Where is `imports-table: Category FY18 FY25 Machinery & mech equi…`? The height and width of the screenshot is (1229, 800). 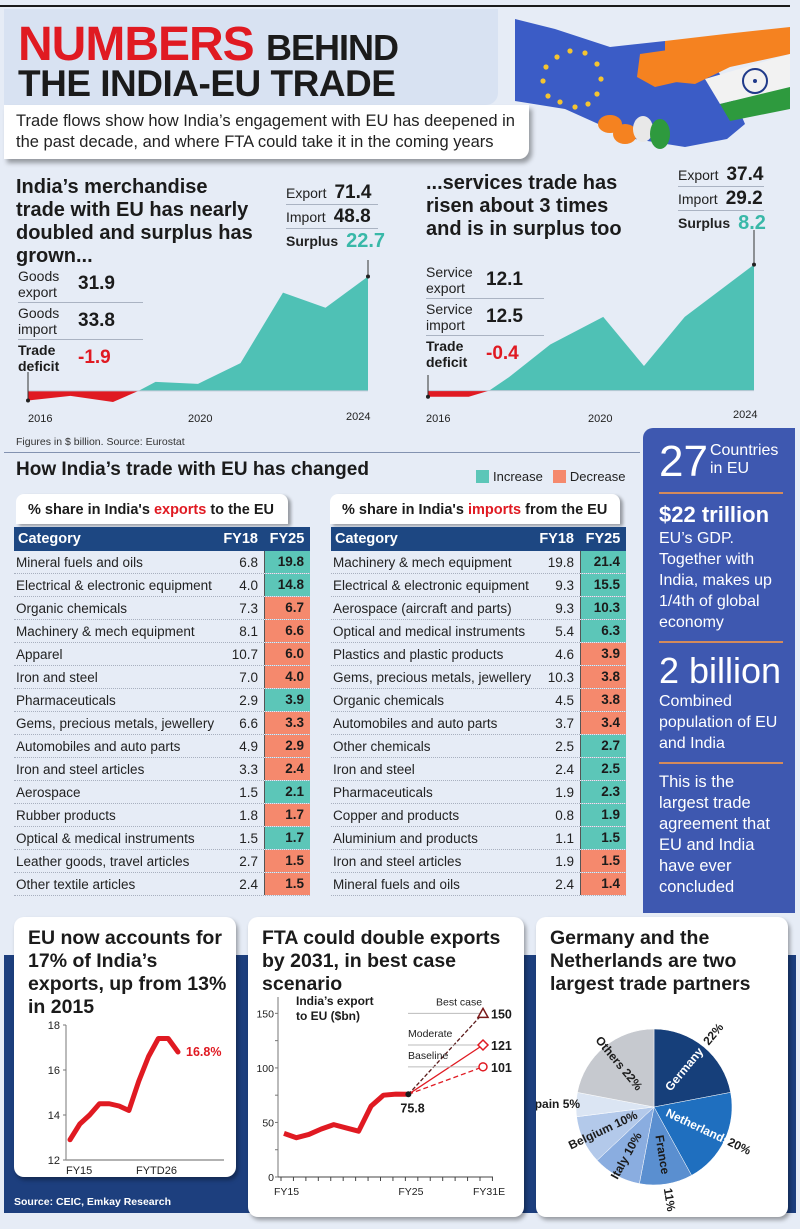
imports-table: Category FY18 FY25 Machinery & mech equi… is located at coordinates (478, 711).